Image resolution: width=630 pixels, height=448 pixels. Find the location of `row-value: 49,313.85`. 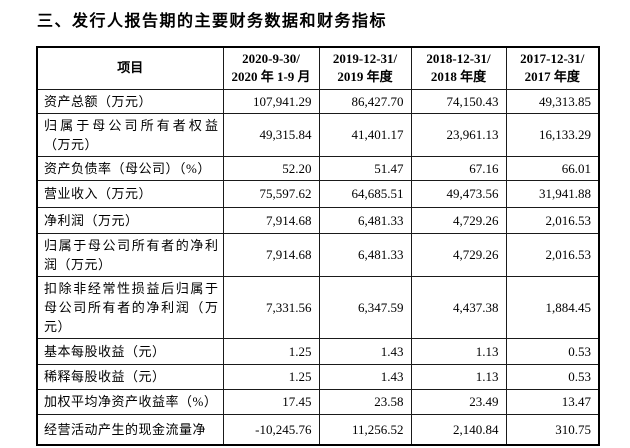

row-value: 49,313.85 is located at coordinates (552, 101).